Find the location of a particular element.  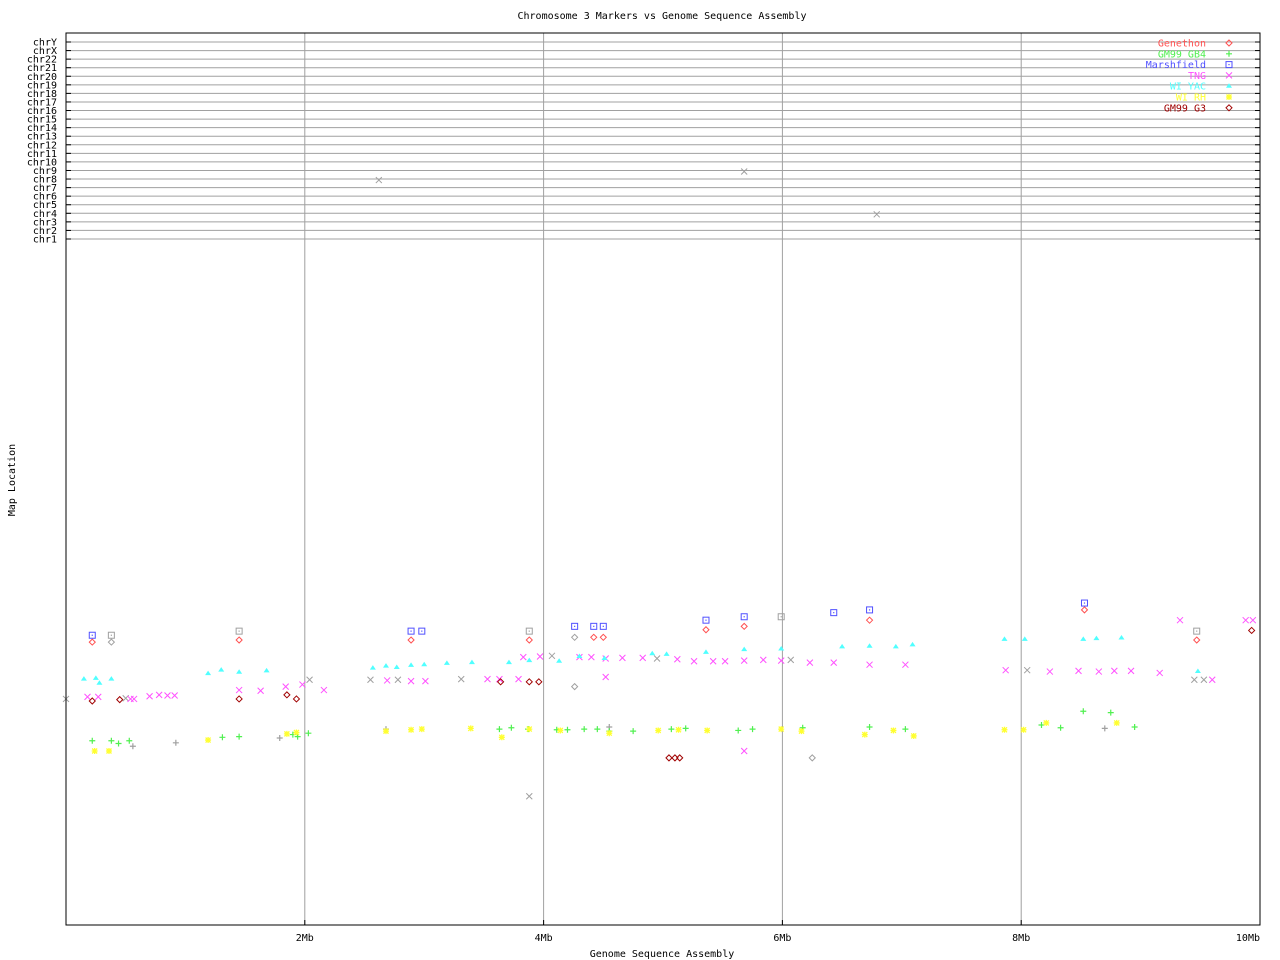

x-tick-label: 6Mb is located at coordinates (782, 938).